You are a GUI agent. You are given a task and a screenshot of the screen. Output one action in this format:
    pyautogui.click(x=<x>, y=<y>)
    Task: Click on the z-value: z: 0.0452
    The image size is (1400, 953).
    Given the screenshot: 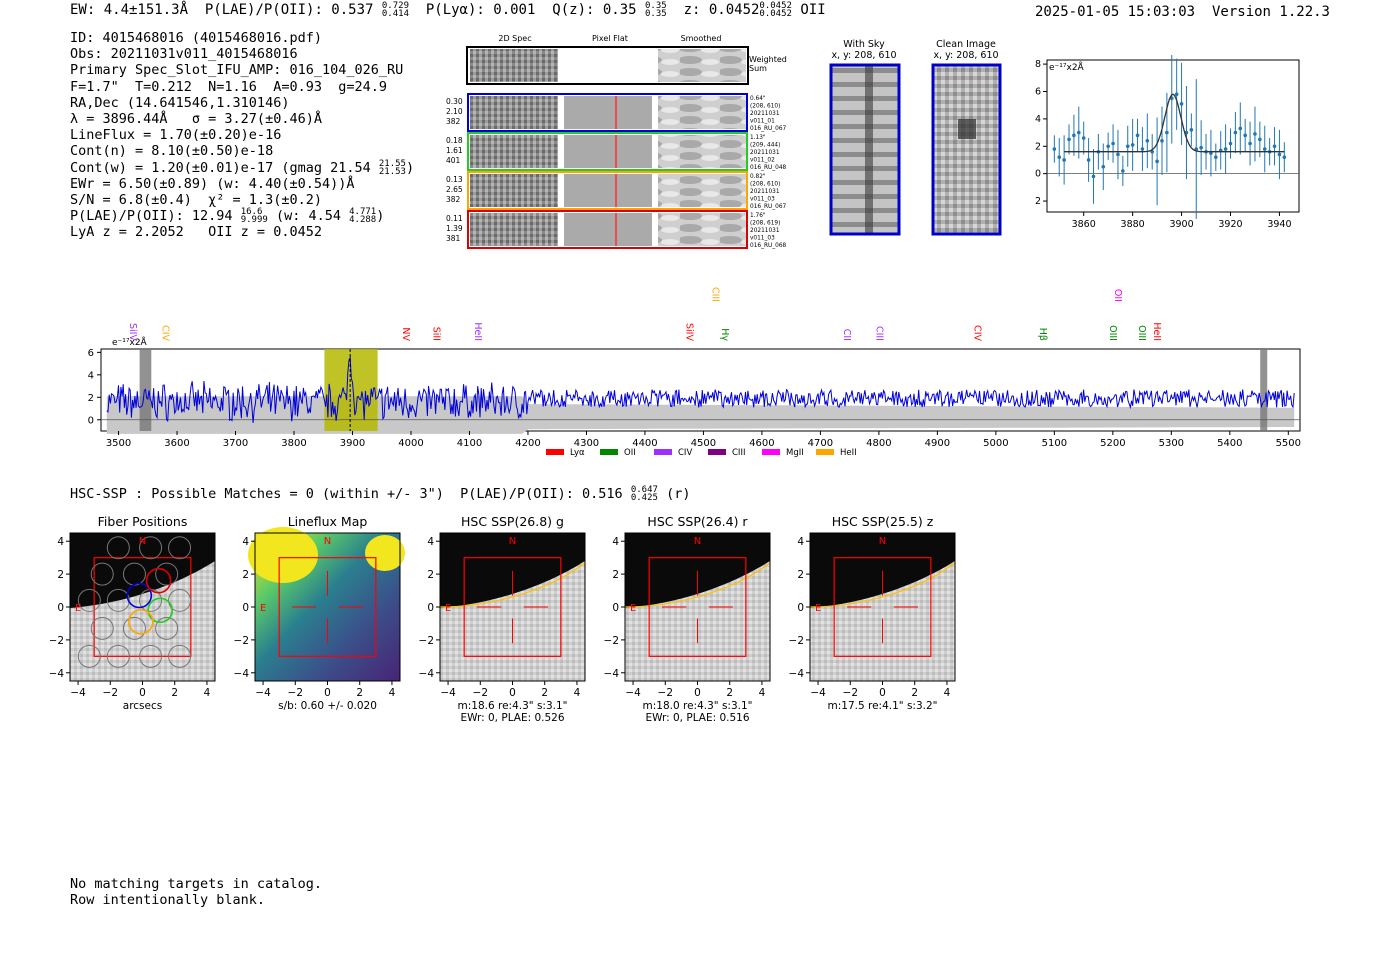 What is the action you would take?
    pyautogui.click(x=721, y=10)
    